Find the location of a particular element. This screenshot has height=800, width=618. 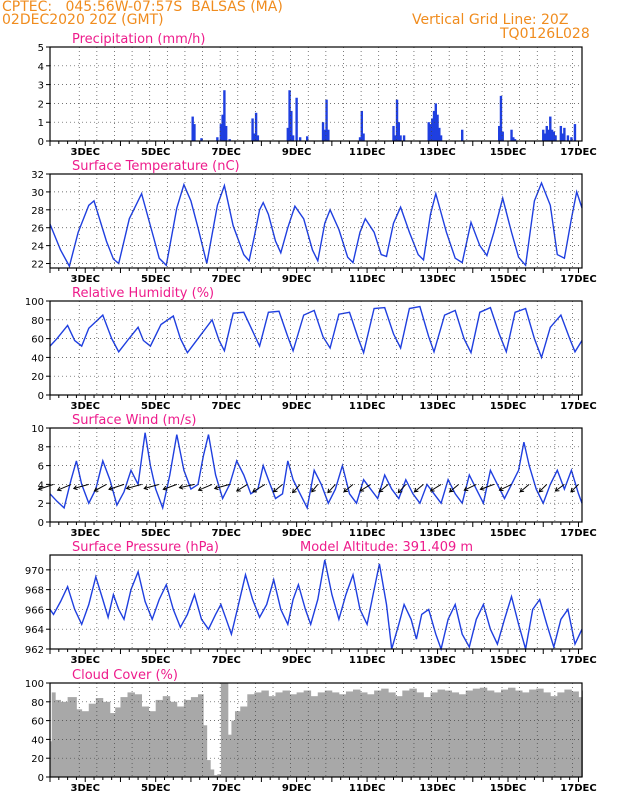

pres-x-tick-label: 3DEC is located at coordinates (85, 660).